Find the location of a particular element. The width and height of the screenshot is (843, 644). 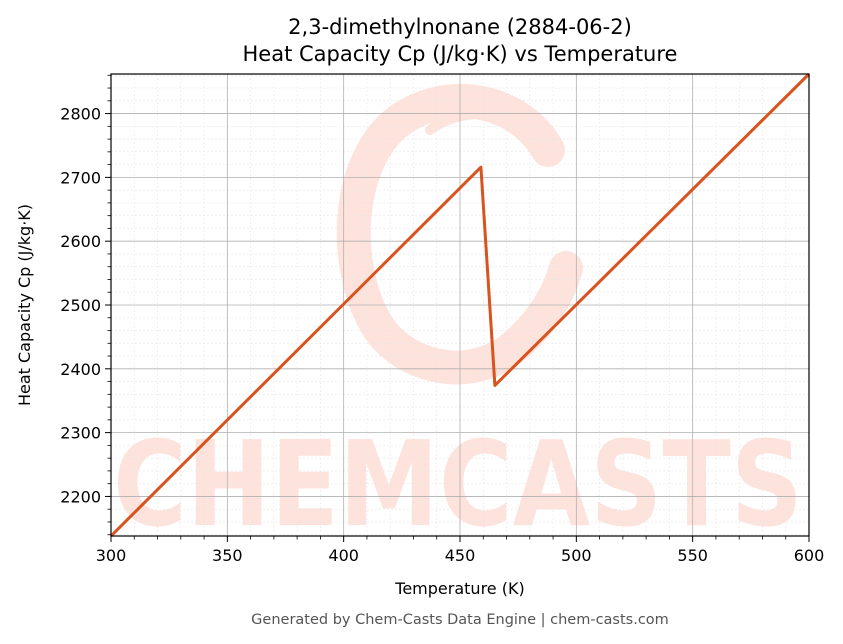

y-tick-label: 2300 is located at coordinates (80, 433).